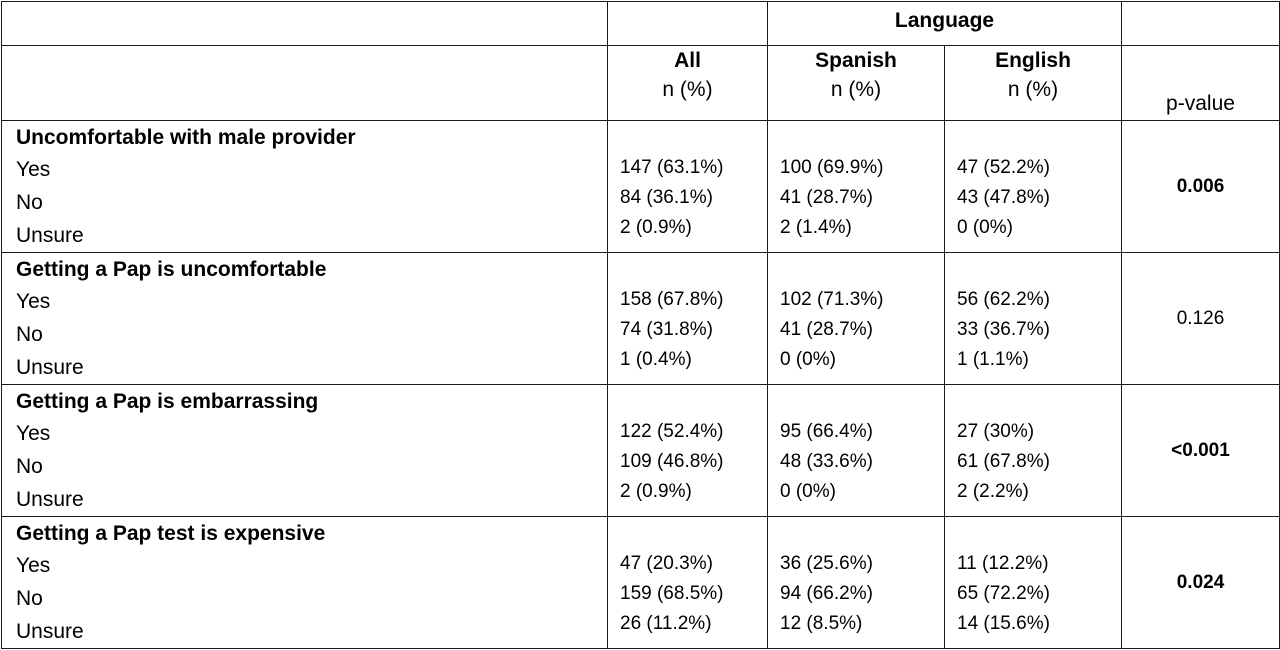  What do you see at coordinates (1200, 186) in the screenshot?
I see `pvalue-cell: 0.006` at bounding box center [1200, 186].